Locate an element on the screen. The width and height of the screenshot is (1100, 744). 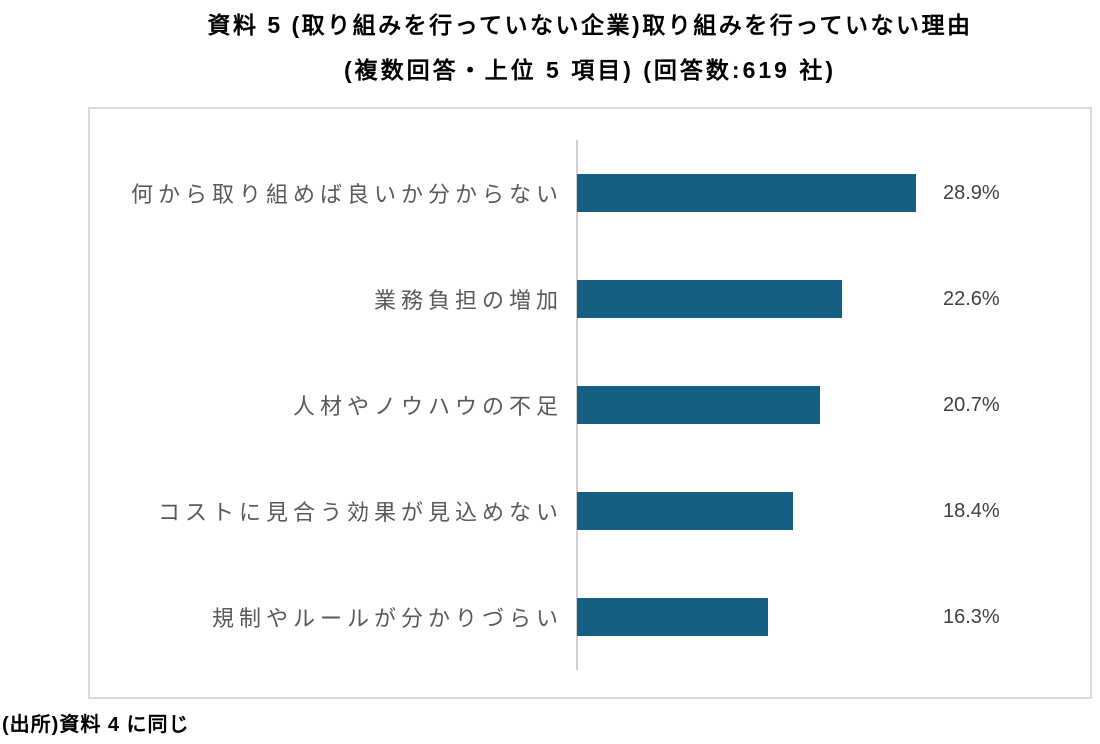
chart-title: 資料 5 (取り組みを行っていない企業)取り組みを行っていない理由 is located at coordinates (590, 25).